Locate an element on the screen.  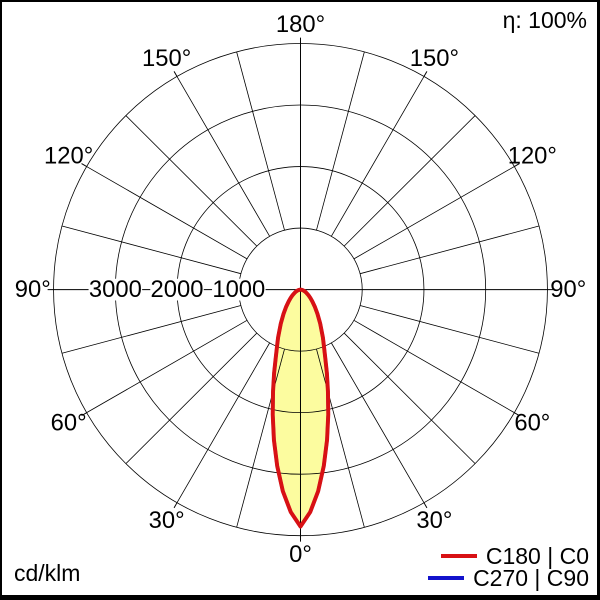
legend-item-c180-c0: C180 | C0 is located at coordinates (514, 555).